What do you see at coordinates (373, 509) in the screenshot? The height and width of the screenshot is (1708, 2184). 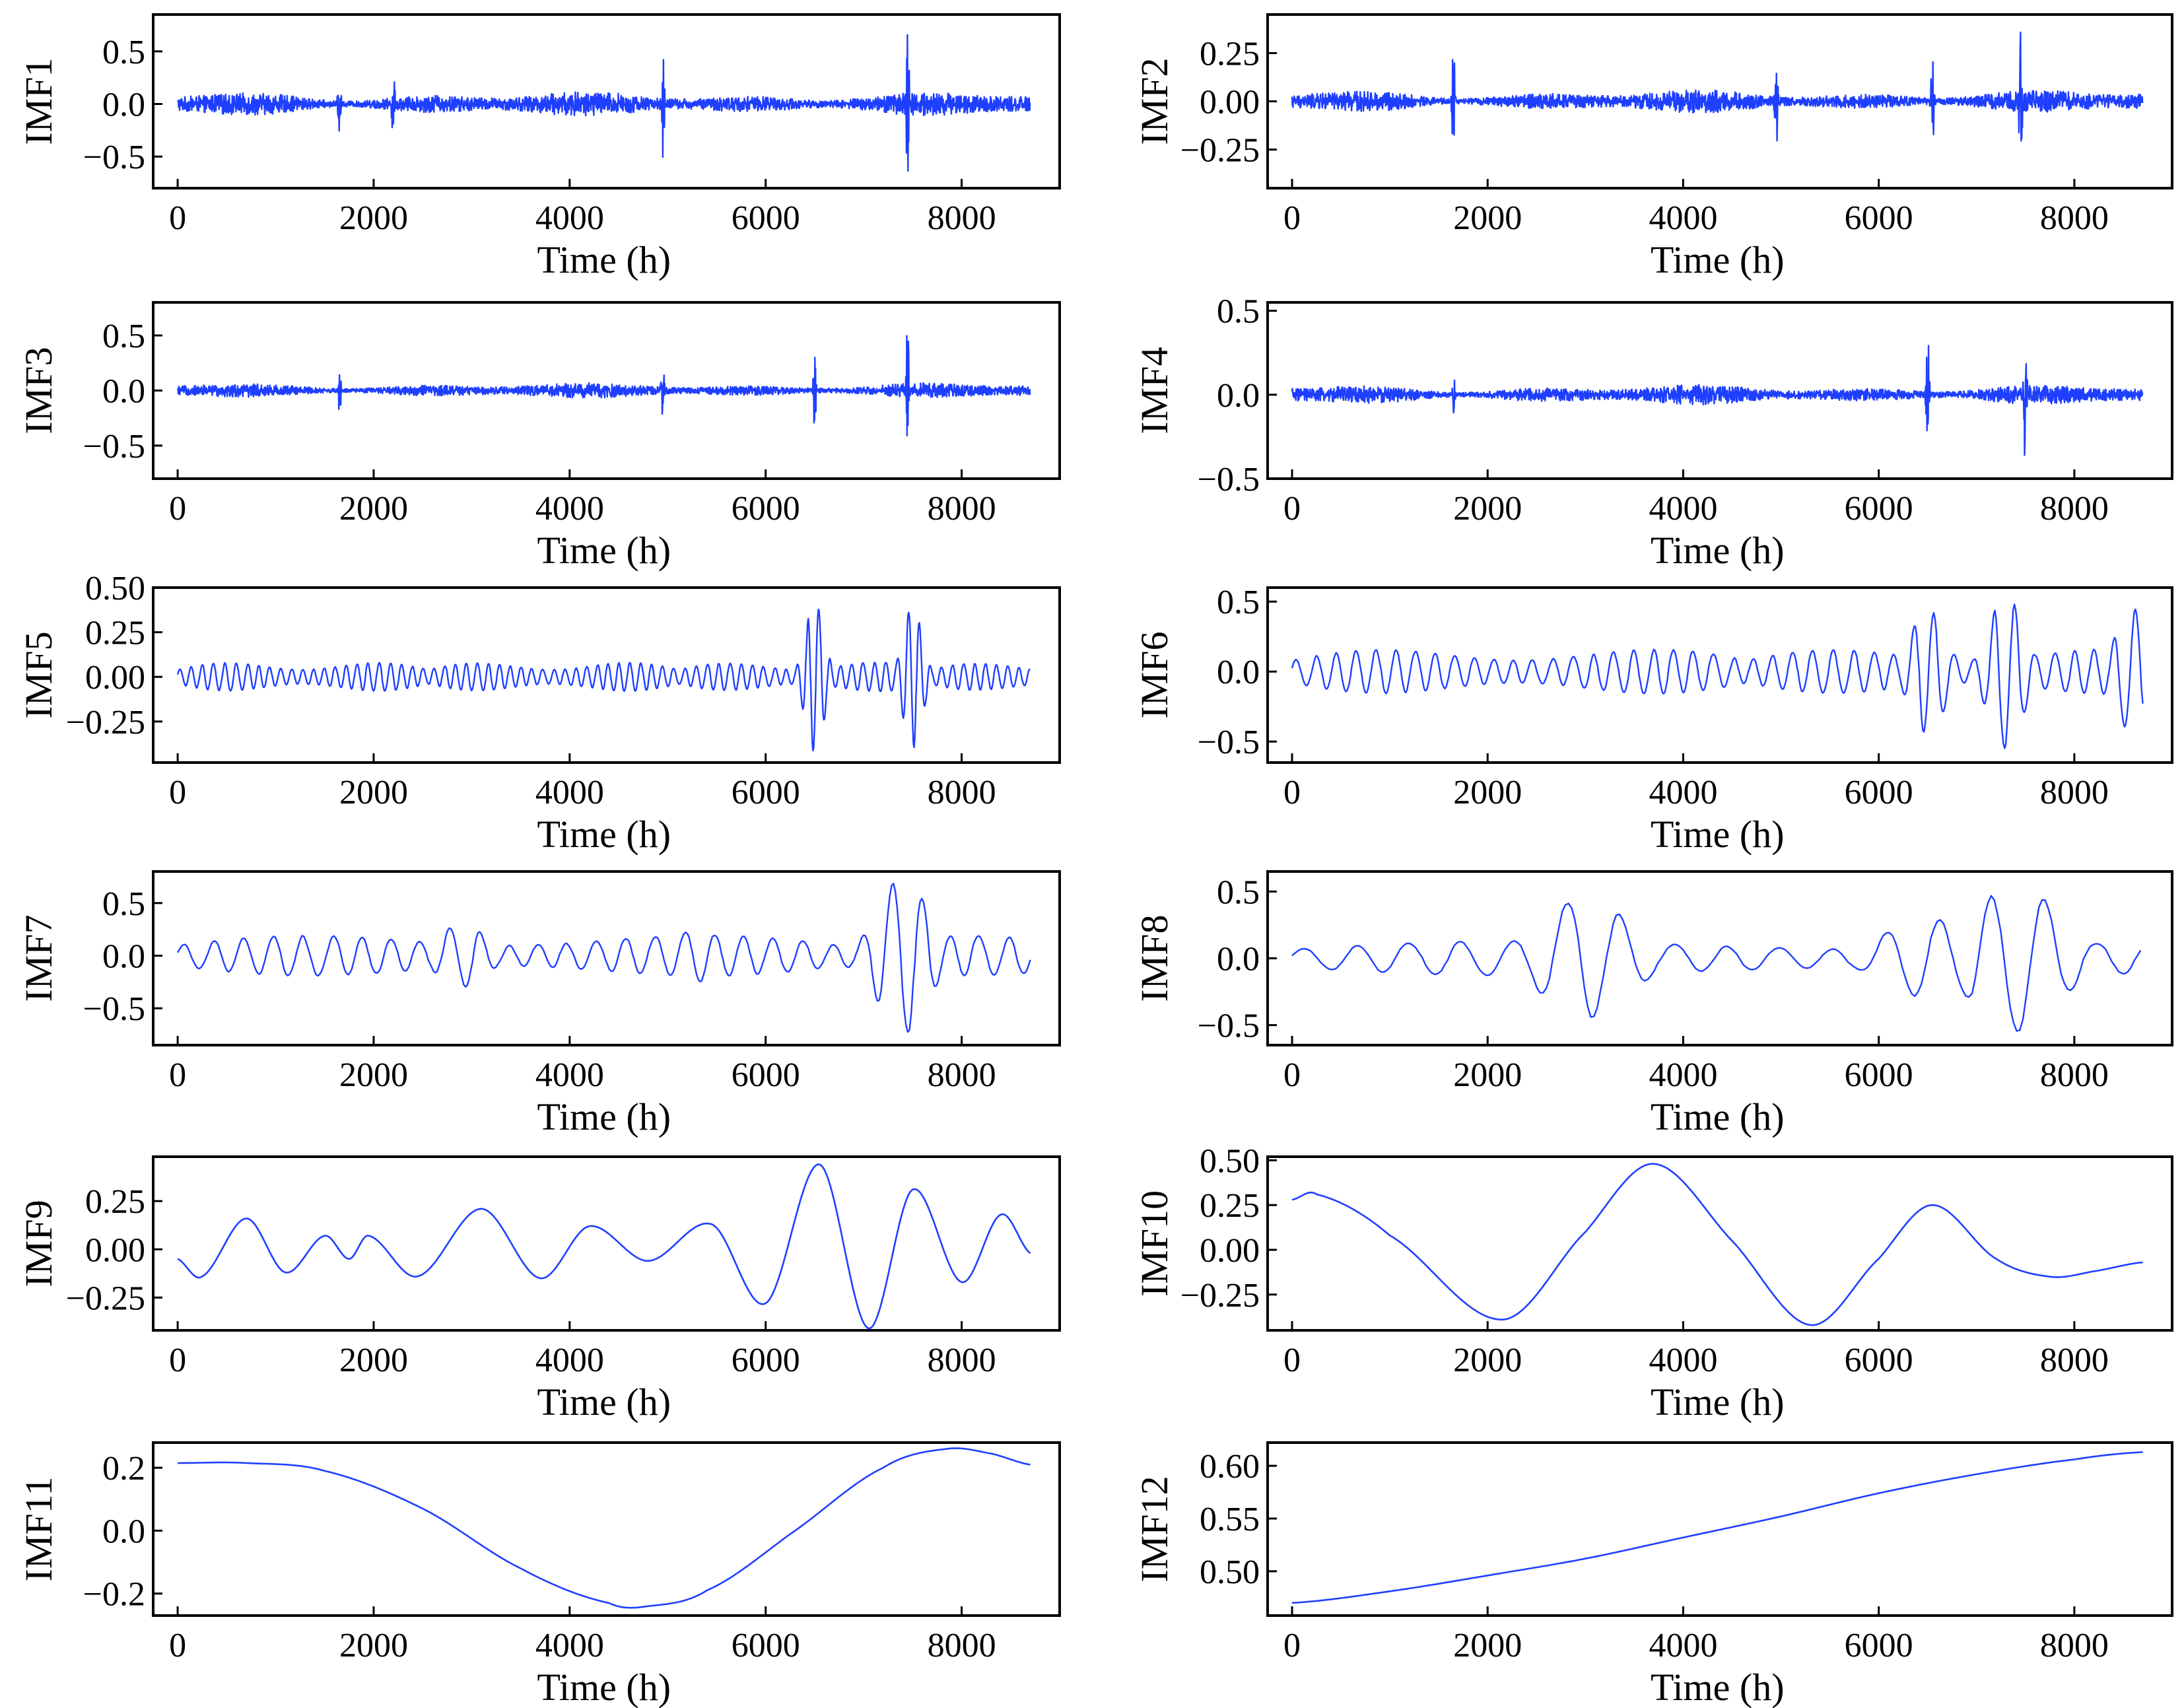 I see `imf3-xtick-label: 2000` at bounding box center [373, 509].